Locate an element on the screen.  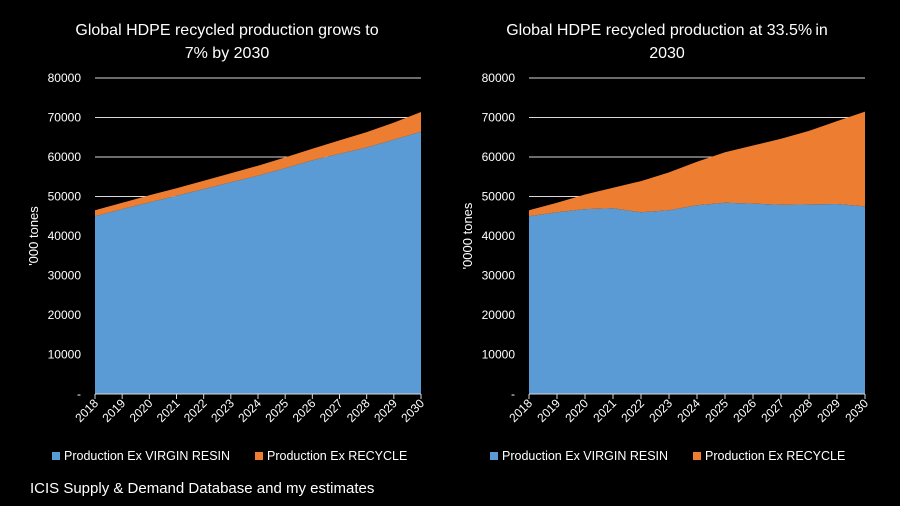
chart-title-line: Global HDPE recycled production grows to is located at coordinates (226, 30).